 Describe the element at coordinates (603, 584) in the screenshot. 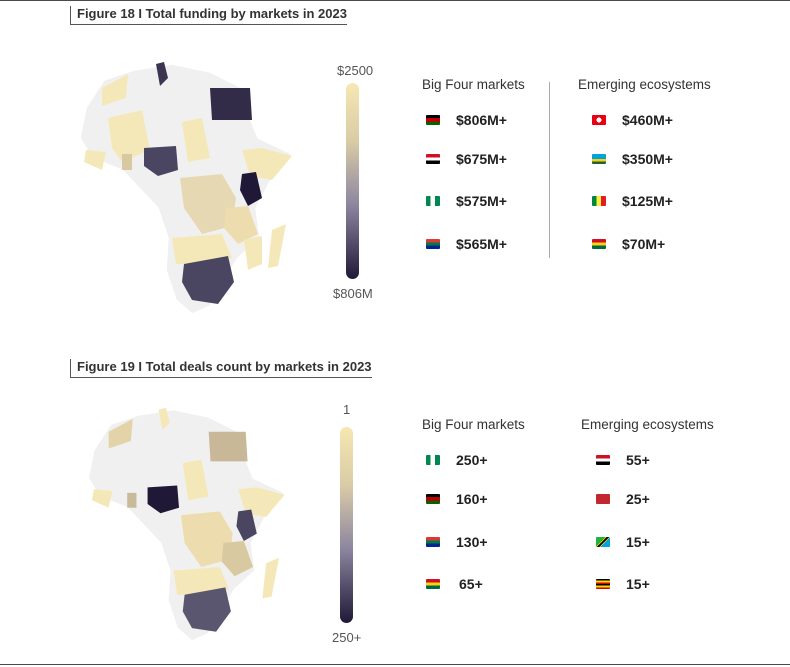

I see `uganda-flag` at that location.